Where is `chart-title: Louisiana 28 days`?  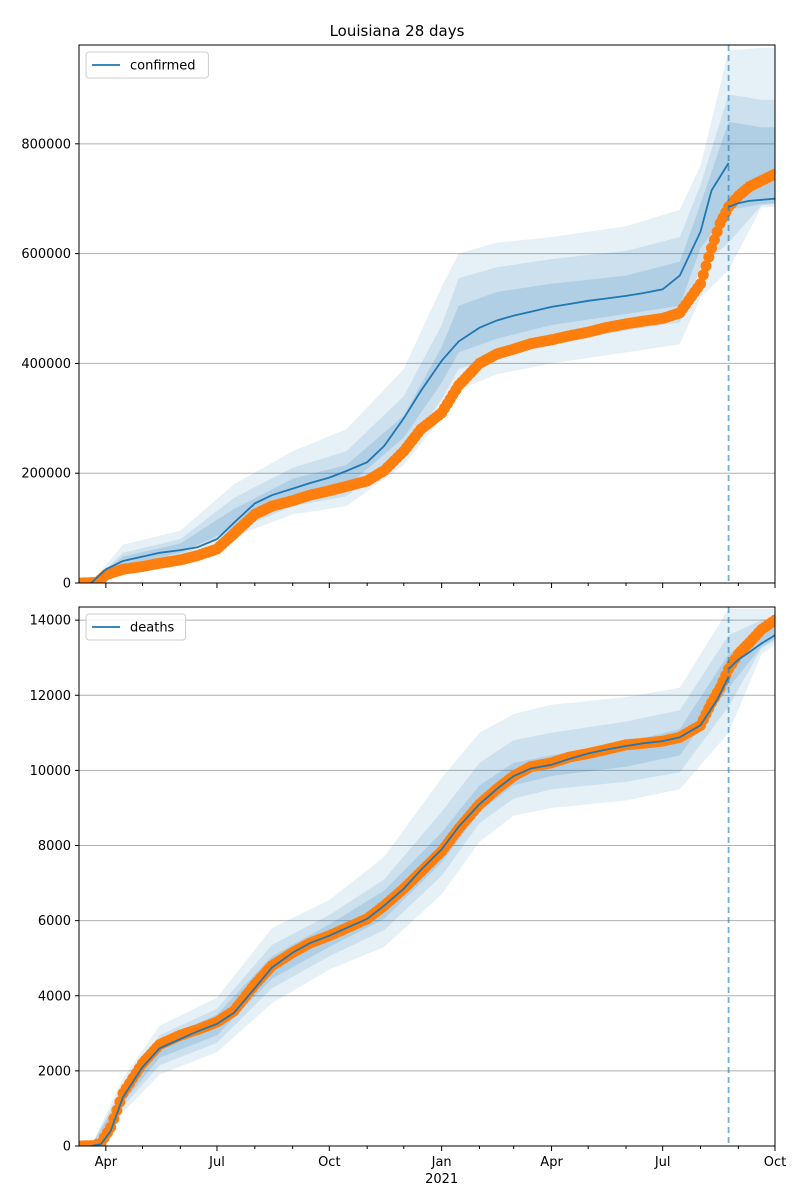 chart-title: Louisiana 28 days is located at coordinates (397, 31).